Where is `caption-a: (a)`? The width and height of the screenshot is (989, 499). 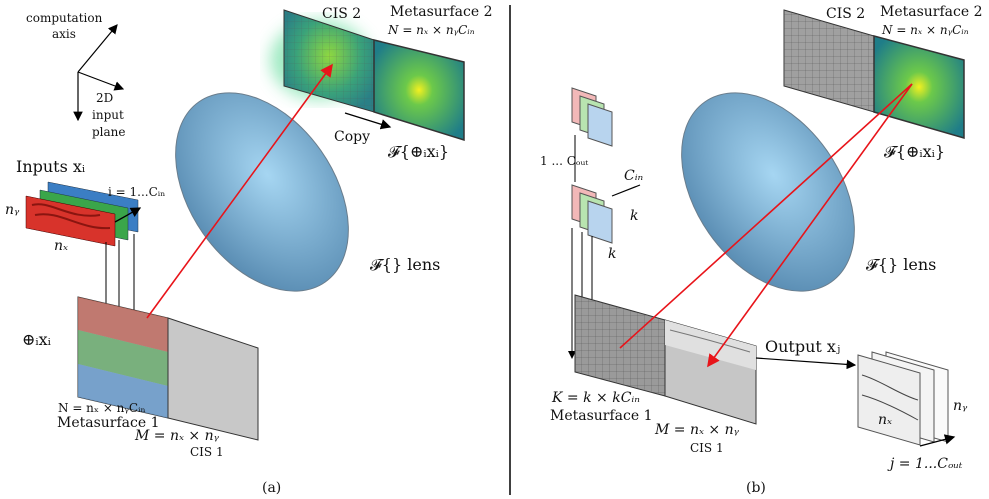
caption-a: (a) is located at coordinates (271, 488).